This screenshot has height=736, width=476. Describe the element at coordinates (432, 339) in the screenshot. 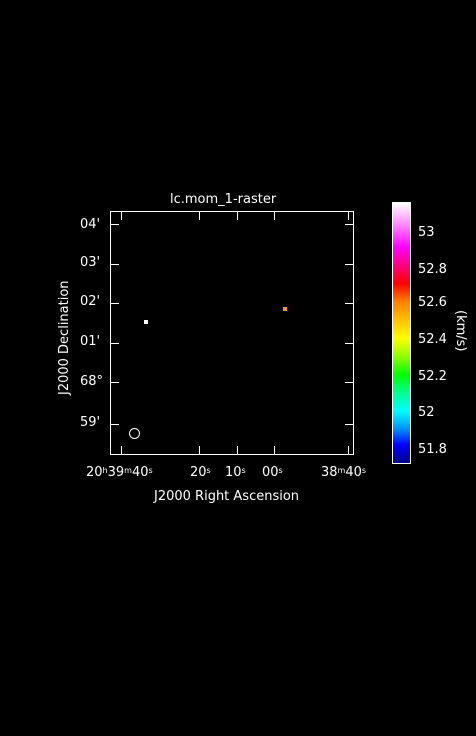

I see `colorbar-tick-label: 52.4` at that location.